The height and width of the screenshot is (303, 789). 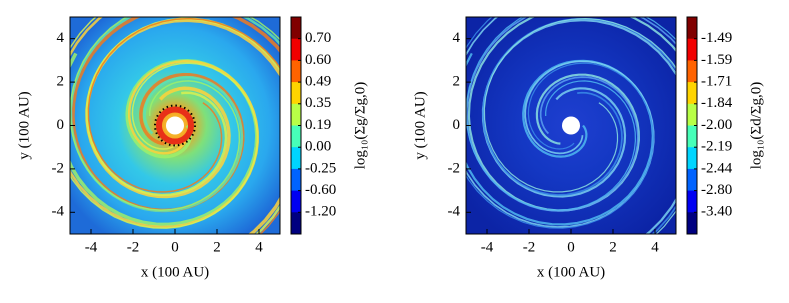 I want to click on dotted-orbit, so click(x=175, y=125).